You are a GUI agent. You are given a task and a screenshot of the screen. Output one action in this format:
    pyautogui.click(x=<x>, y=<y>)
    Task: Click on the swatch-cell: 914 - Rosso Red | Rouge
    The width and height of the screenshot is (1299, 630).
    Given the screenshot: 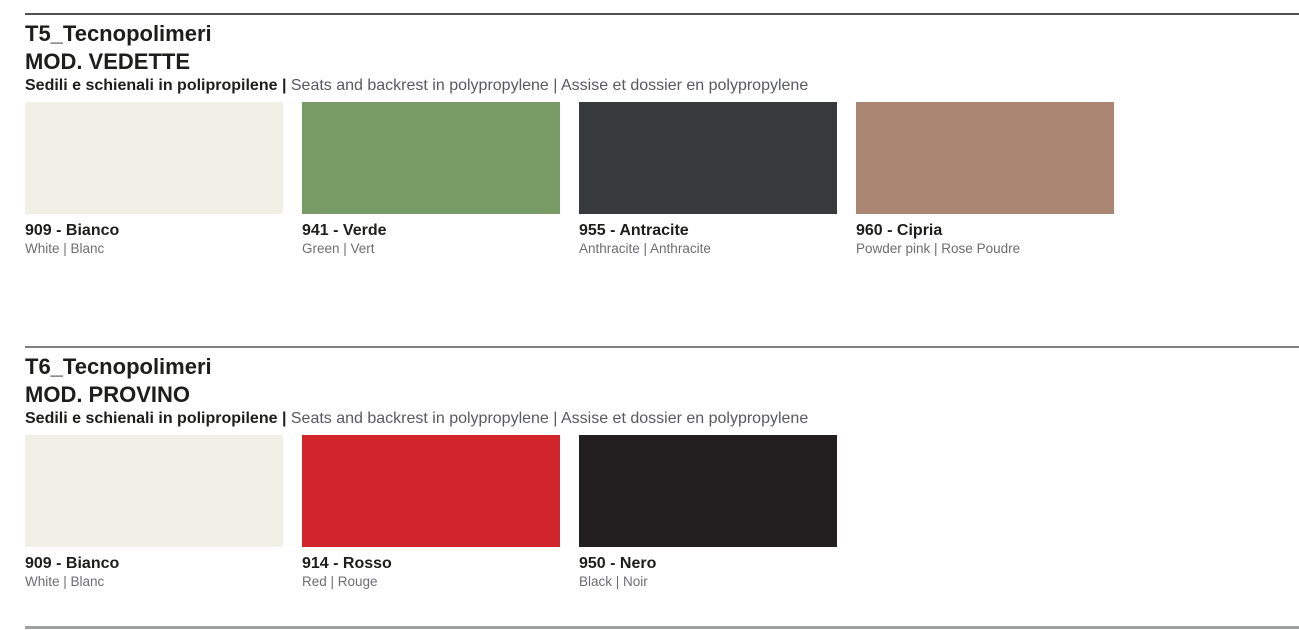 What is the action you would take?
    pyautogui.click(x=431, y=512)
    